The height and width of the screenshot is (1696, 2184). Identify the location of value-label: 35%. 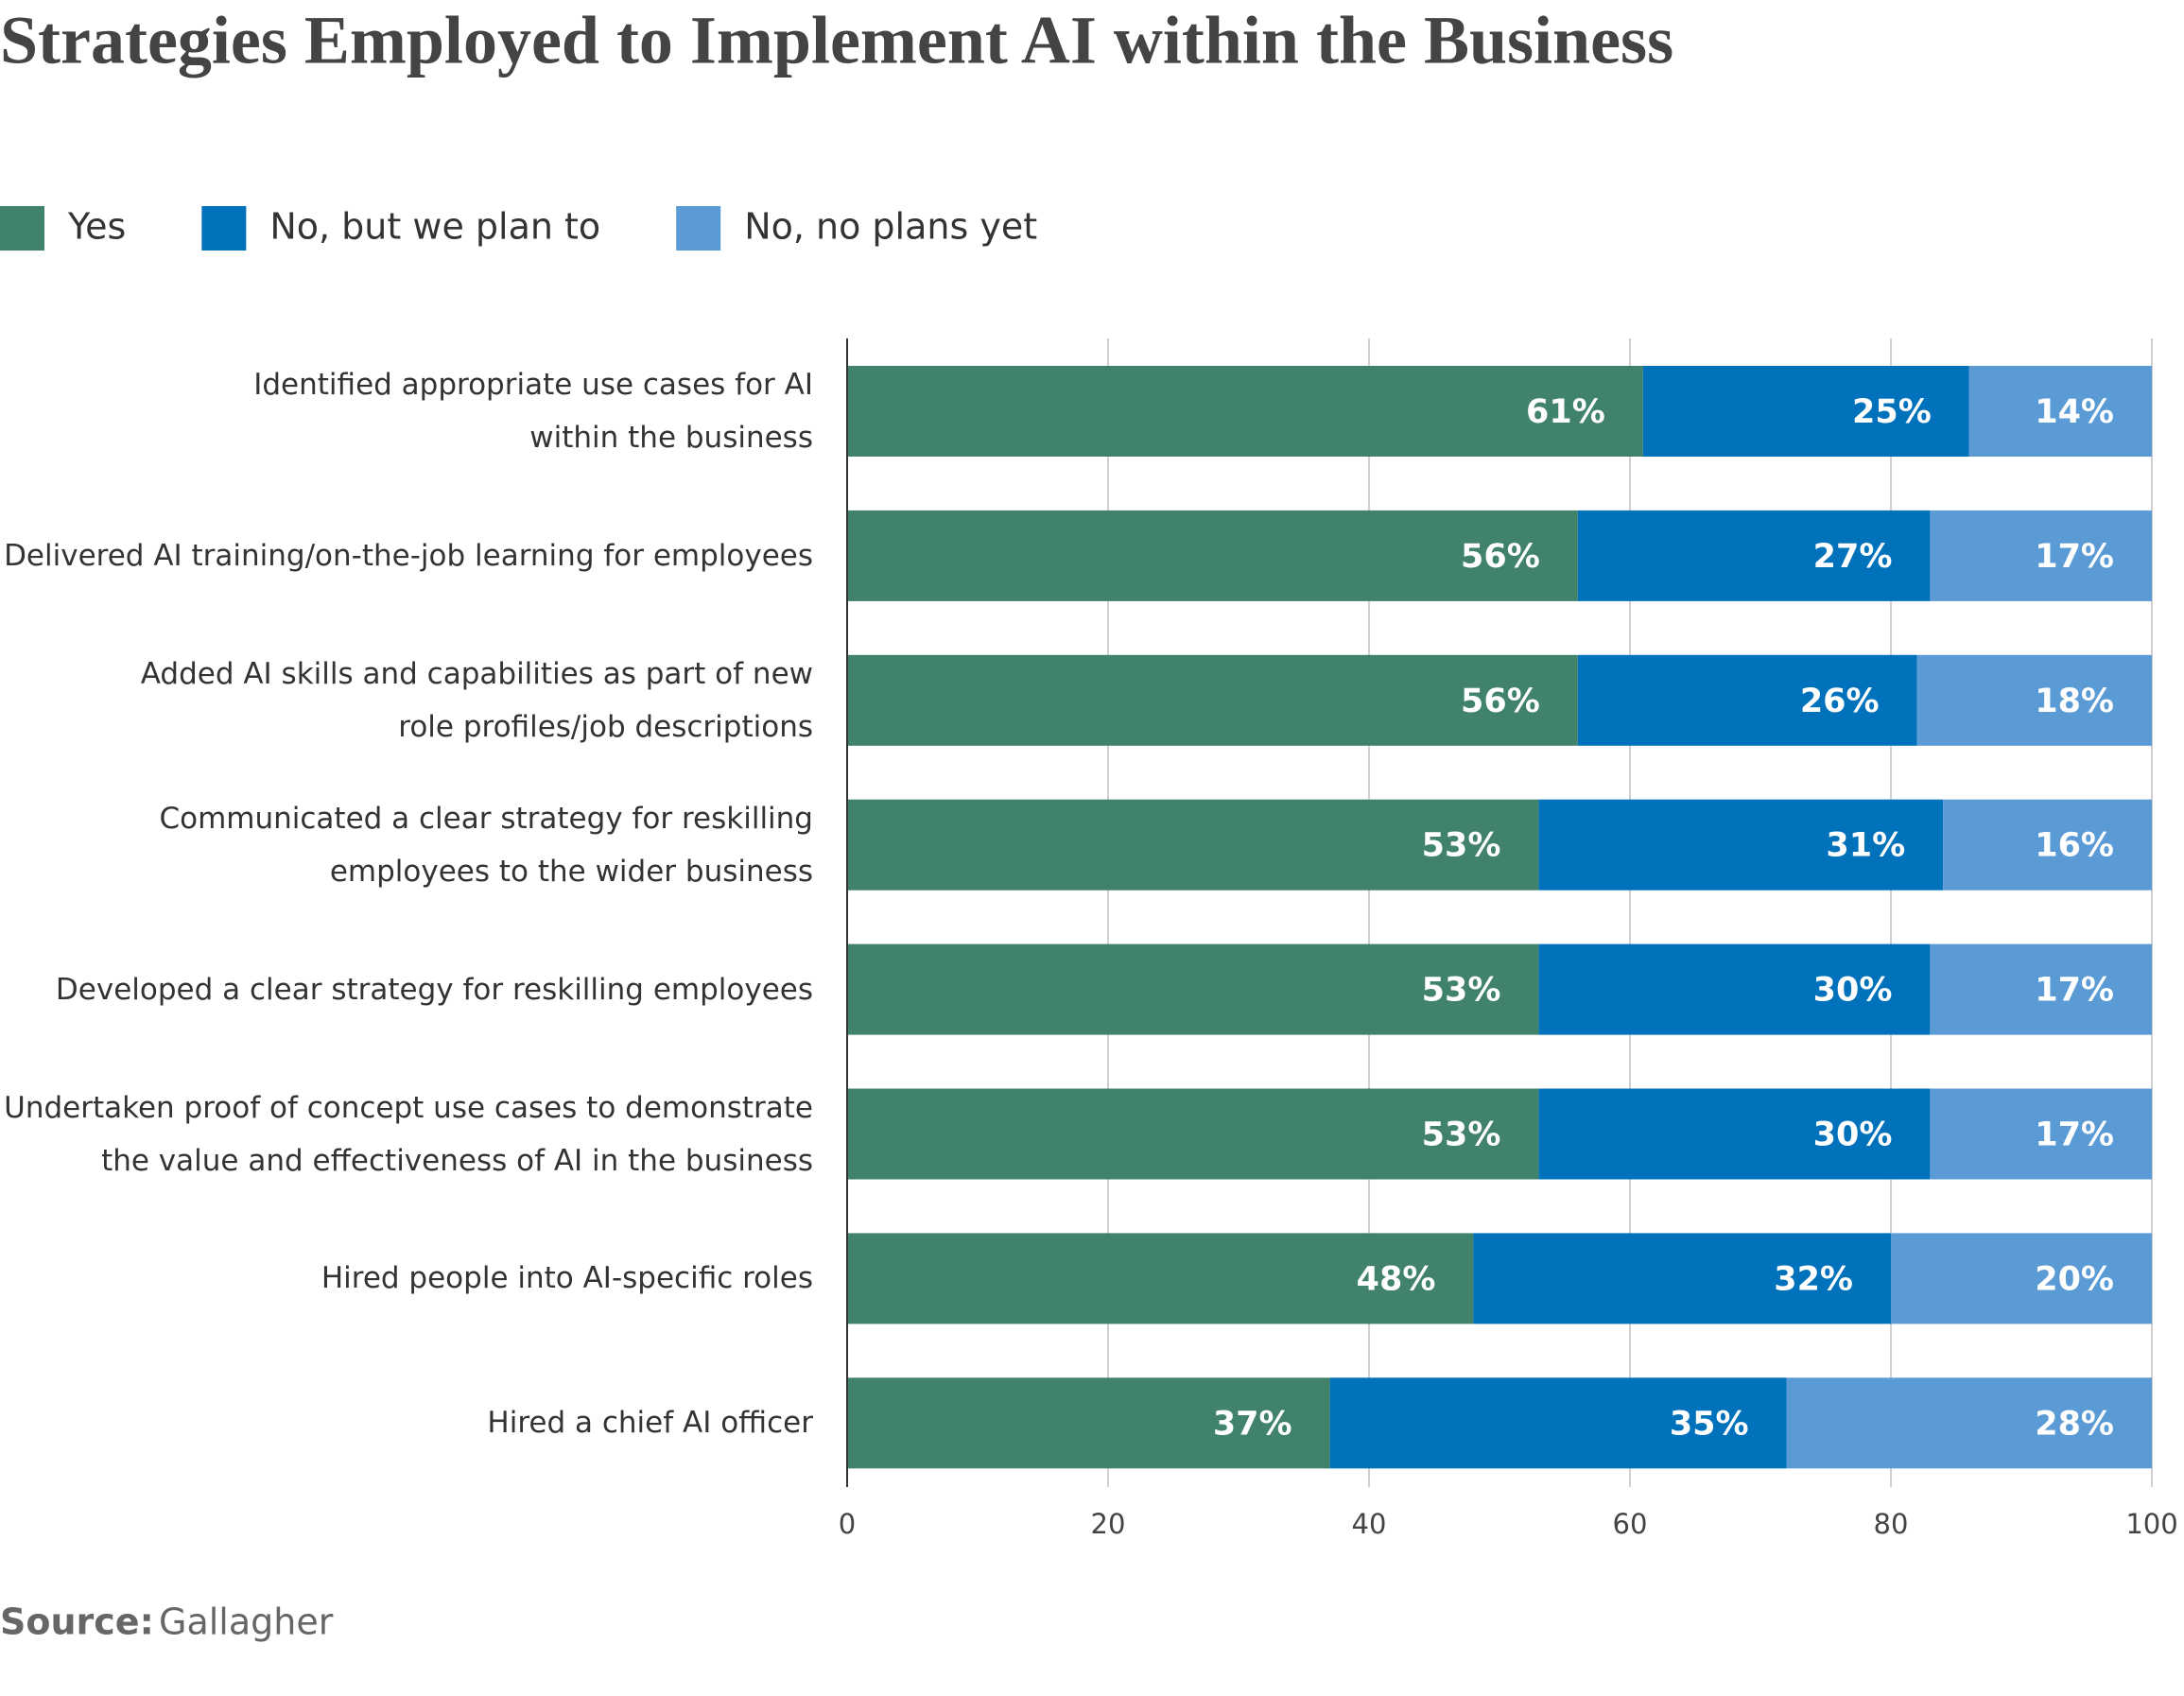
(1709, 1424).